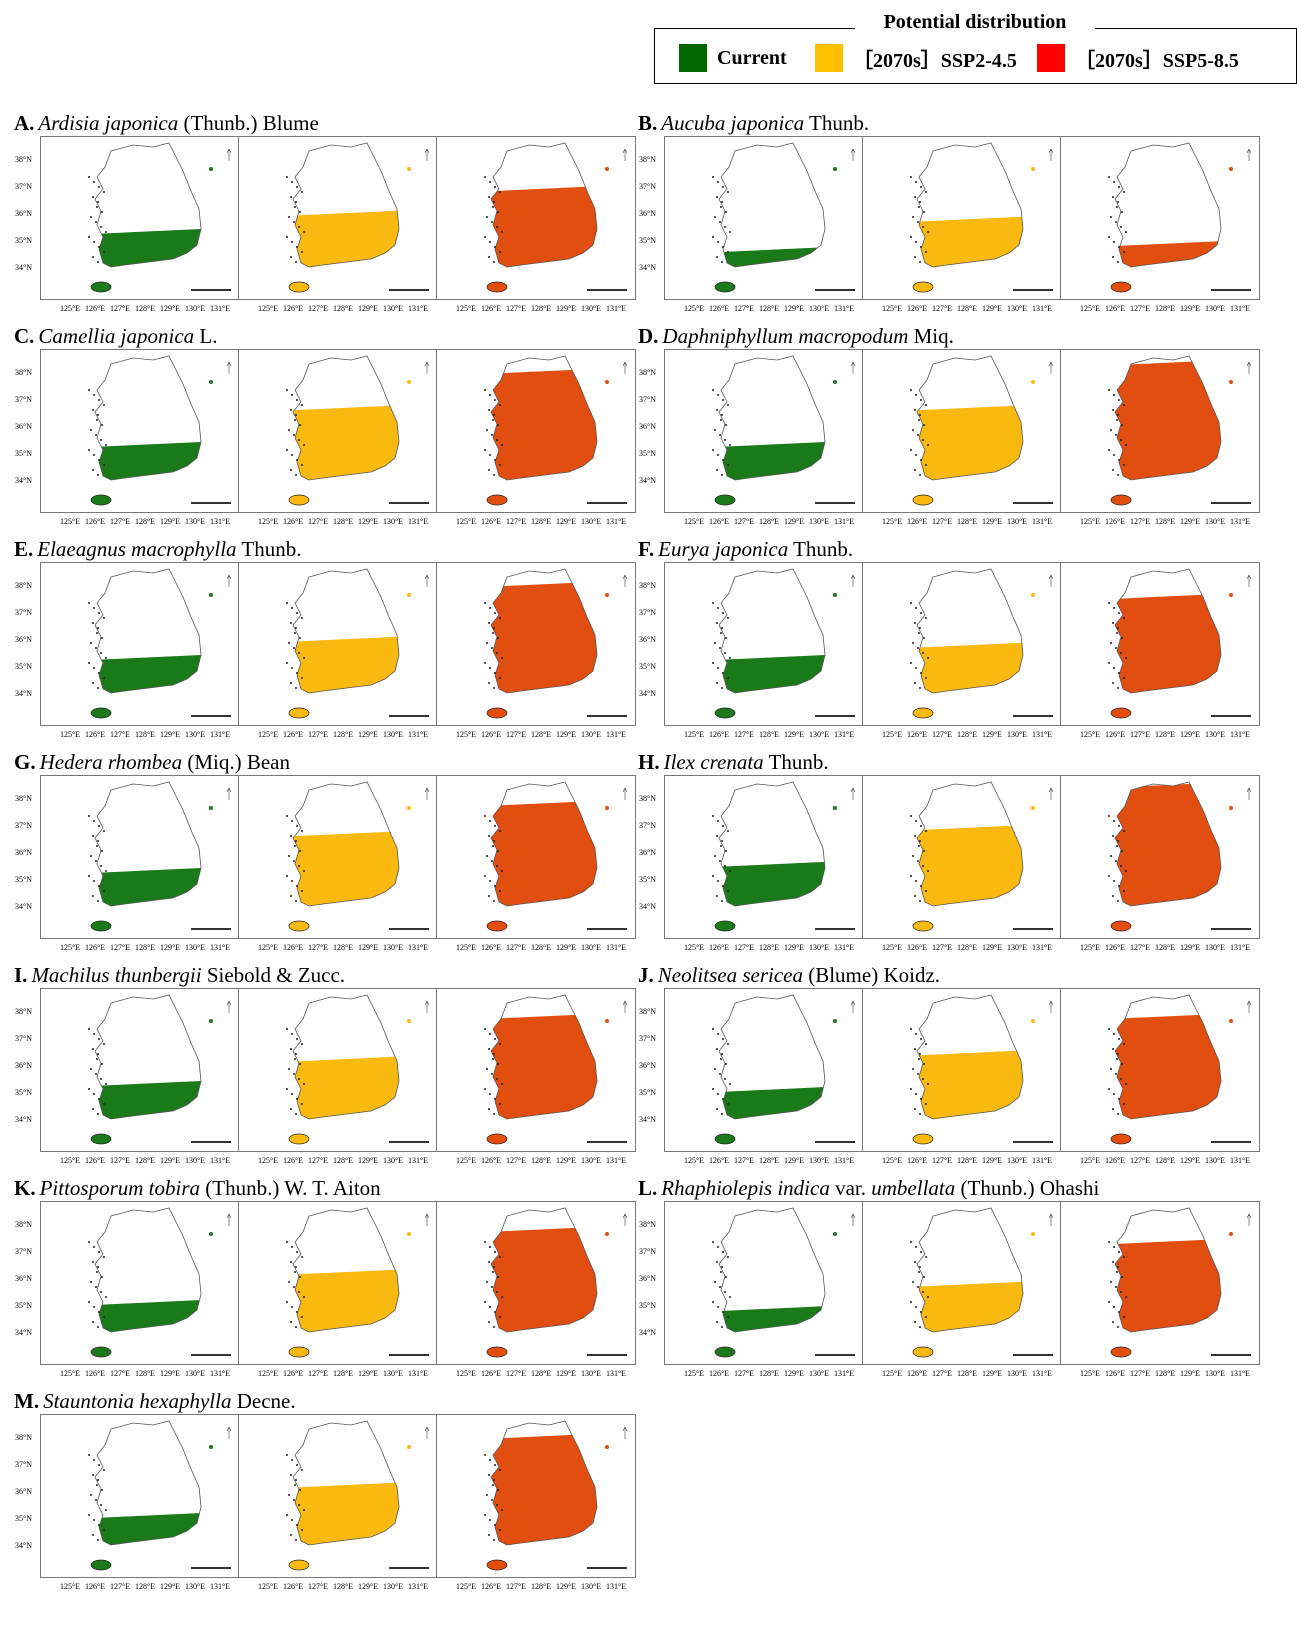  I want to click on author-name: L., so click(208, 336).